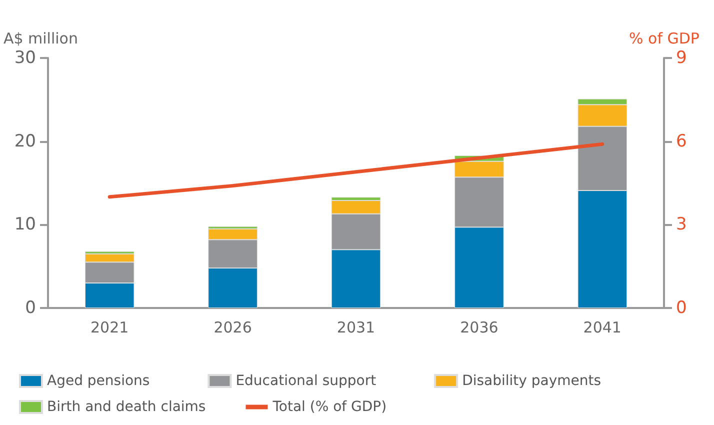  Describe the element at coordinates (356, 170) in the screenshot. I see `line-series` at that location.